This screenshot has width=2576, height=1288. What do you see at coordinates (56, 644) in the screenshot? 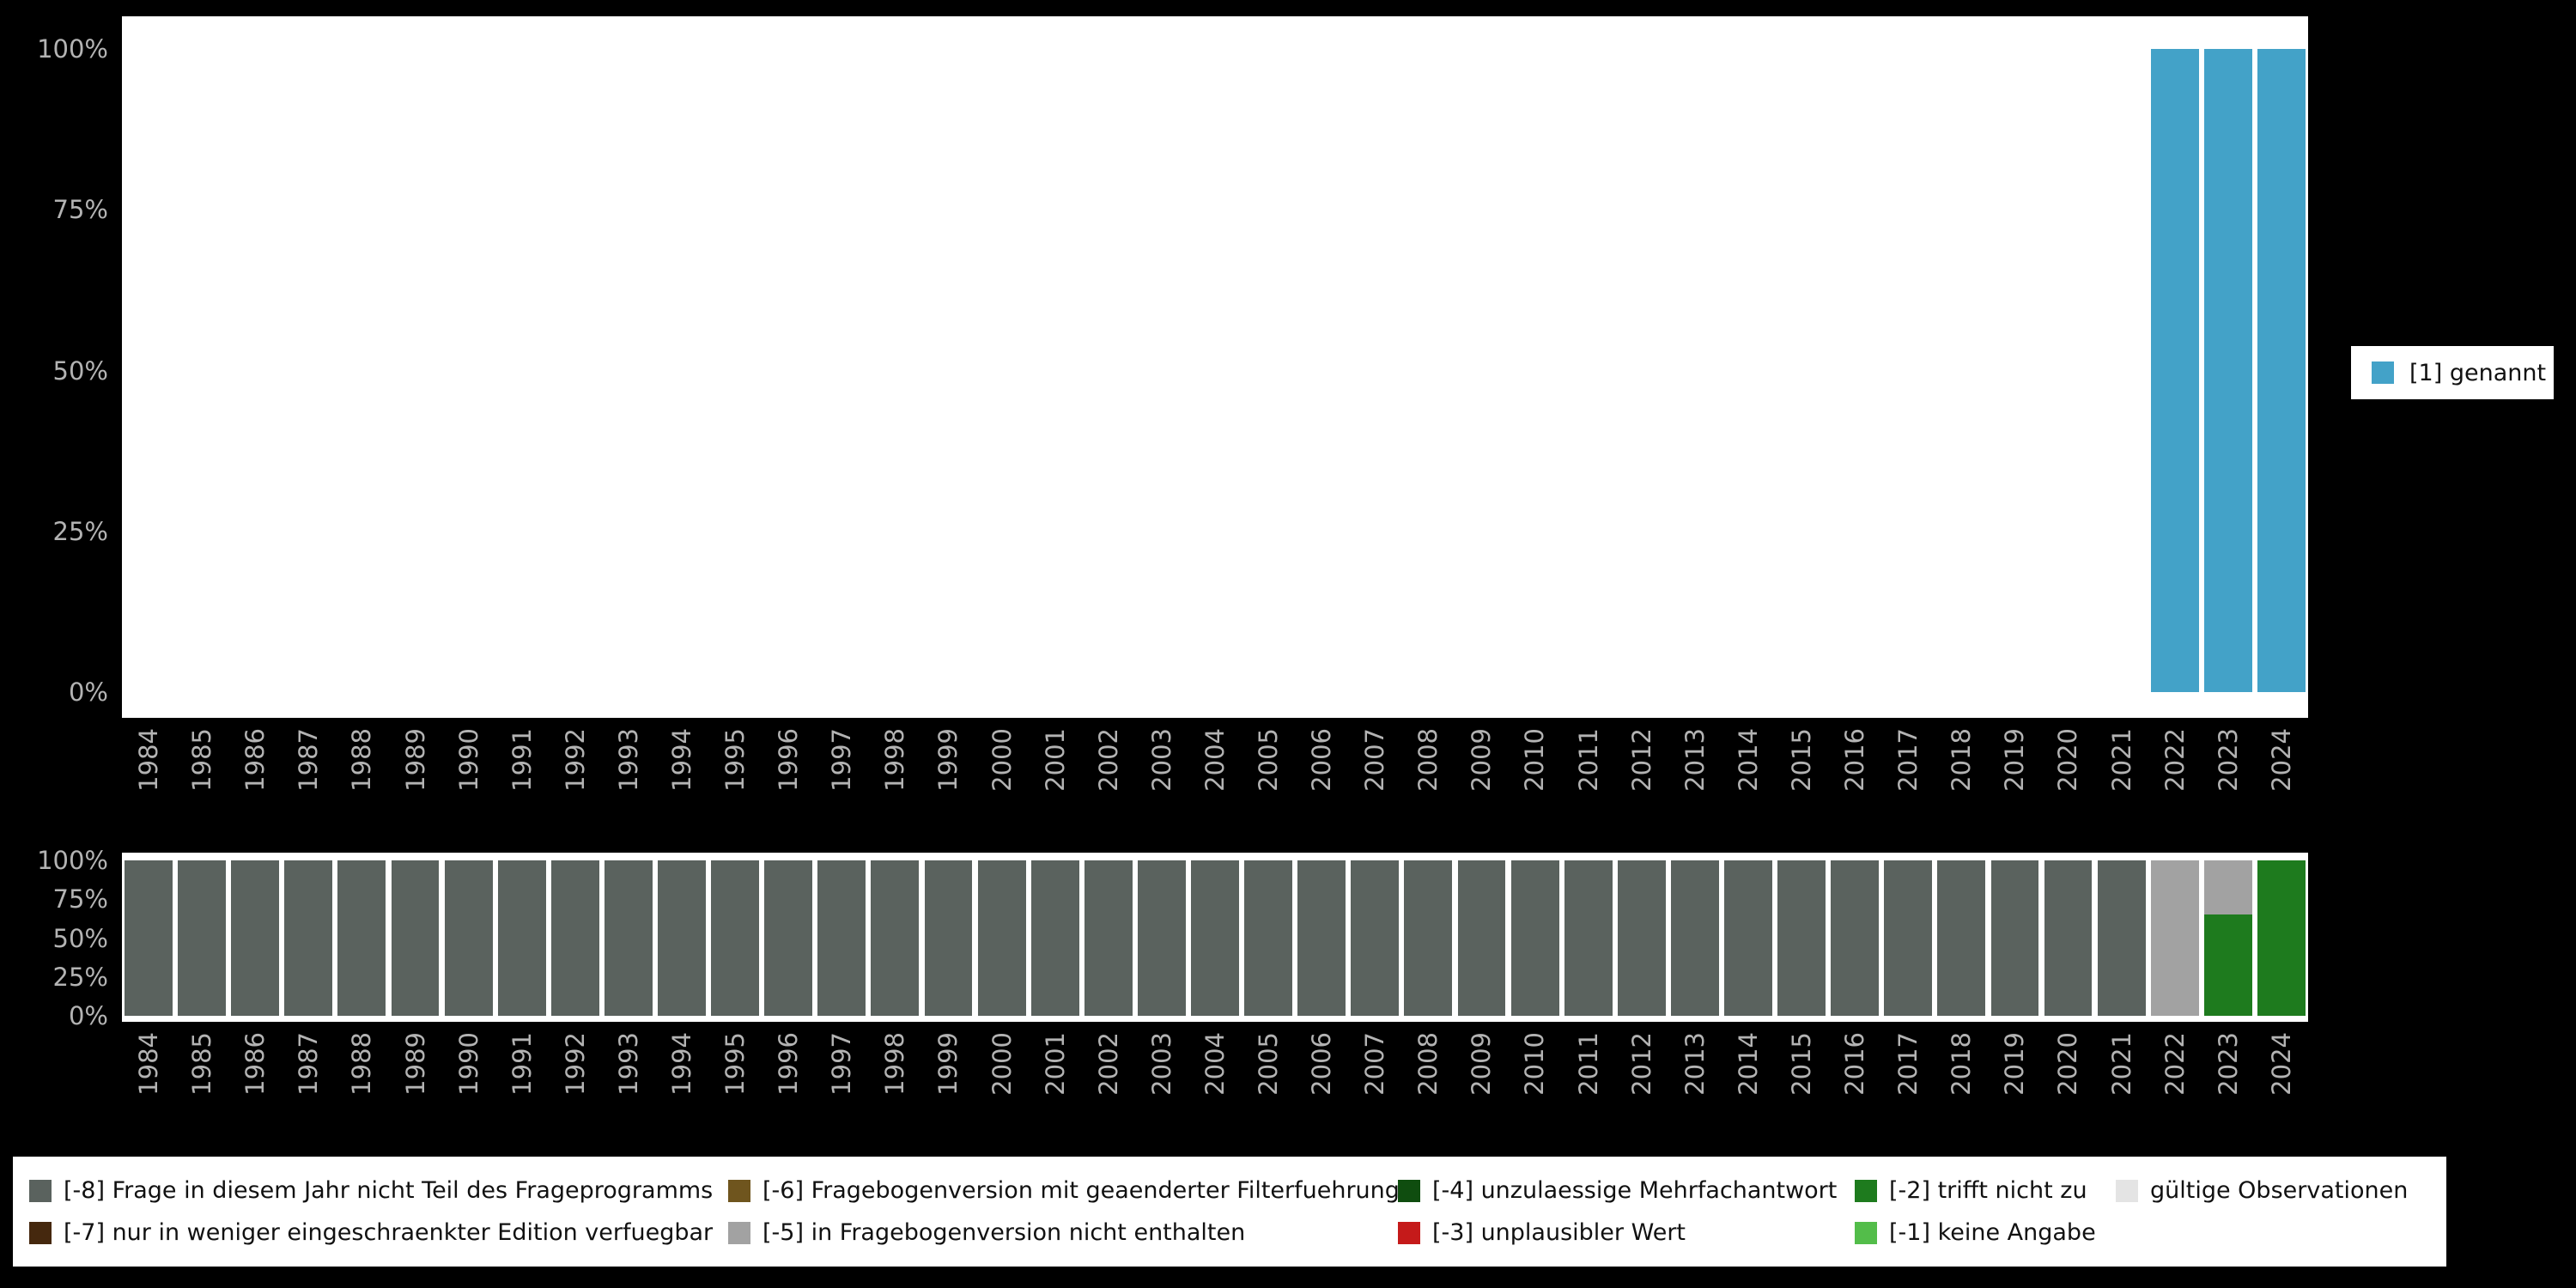
I see `missing-values-y-axis: 100% 75% 50% 25% 0%` at bounding box center [56, 644].